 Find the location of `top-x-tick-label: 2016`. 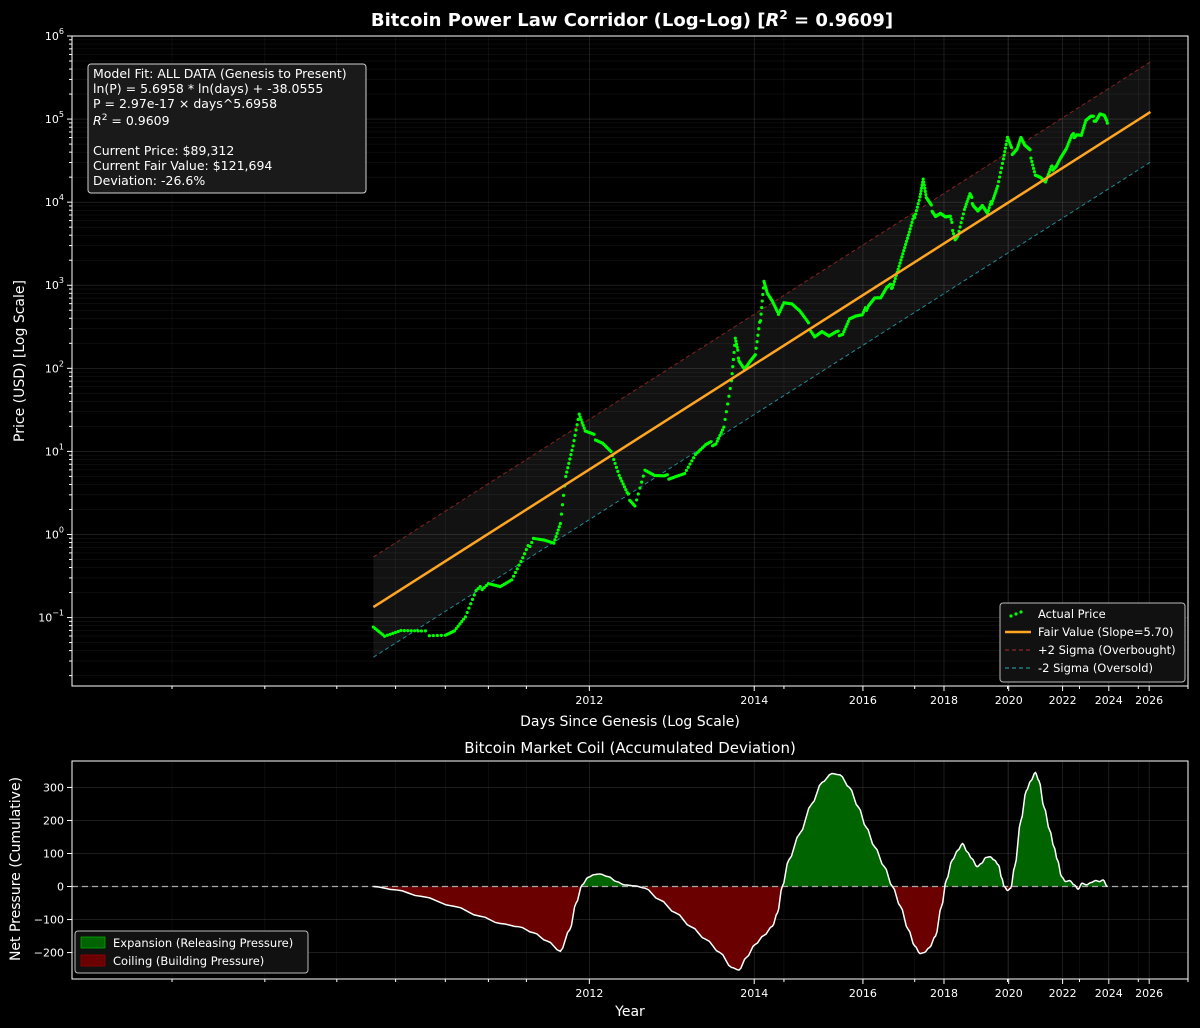

top-x-tick-label: 2016 is located at coordinates (863, 700).